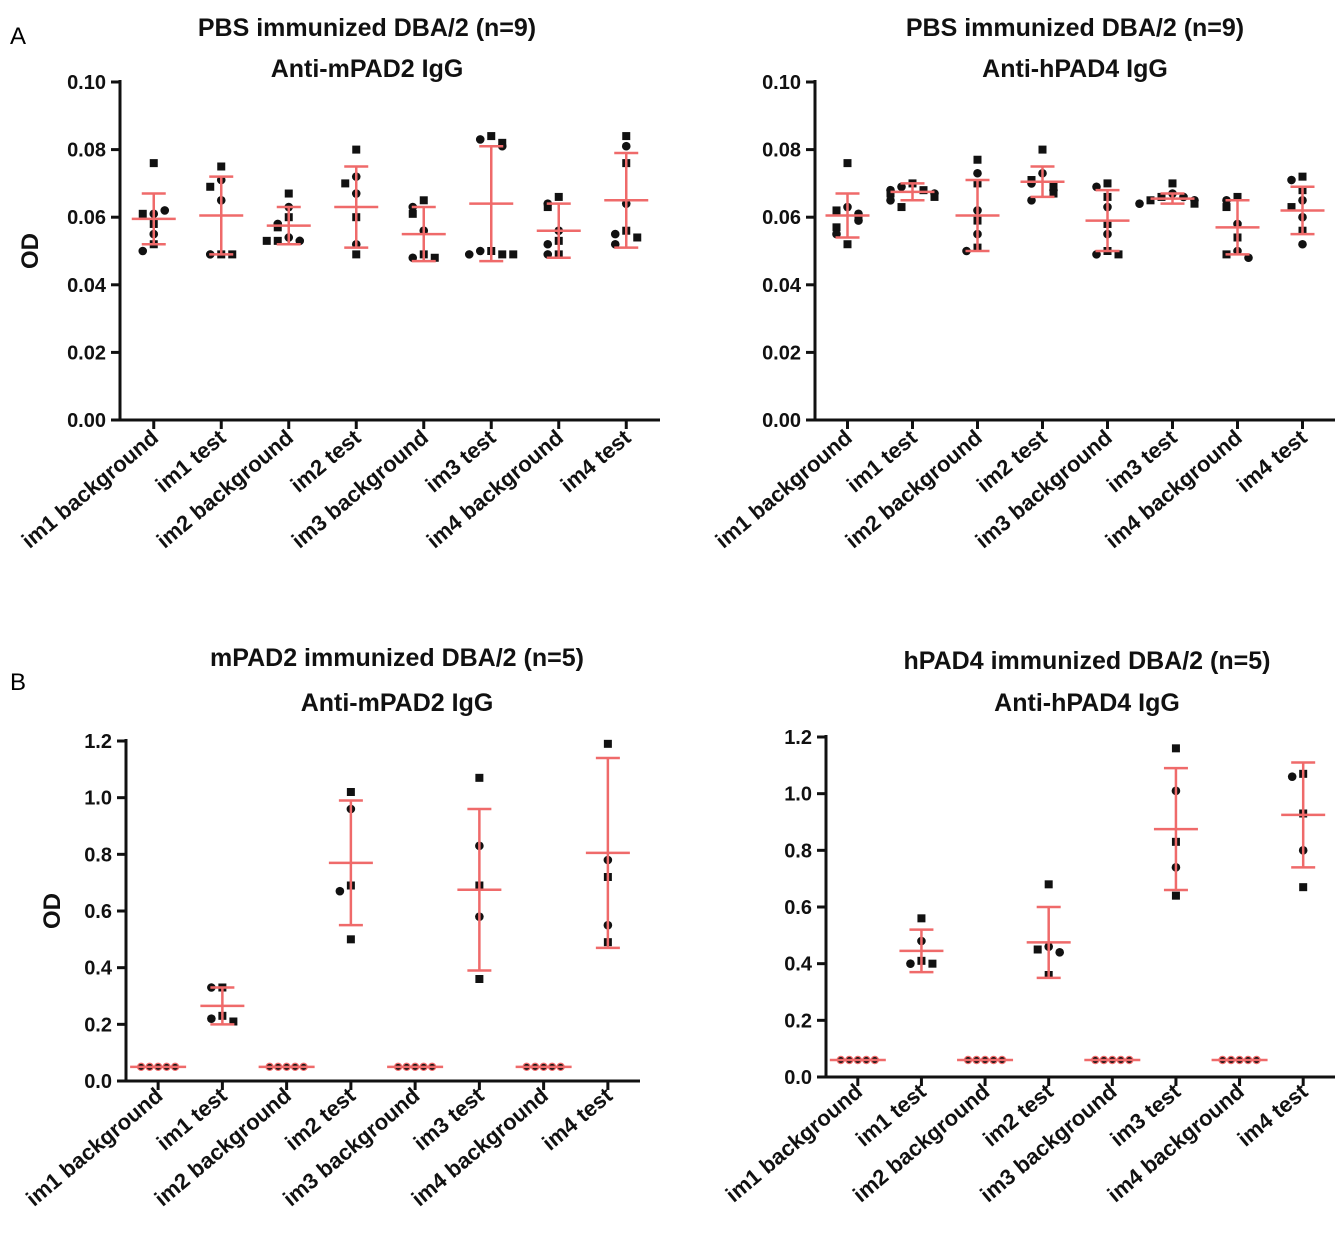 Image resolution: width=1339 pixels, height=1245 pixels. Describe the element at coordinates (98, 855) in the screenshot. I see `y-tick-label: 0.8` at that location.